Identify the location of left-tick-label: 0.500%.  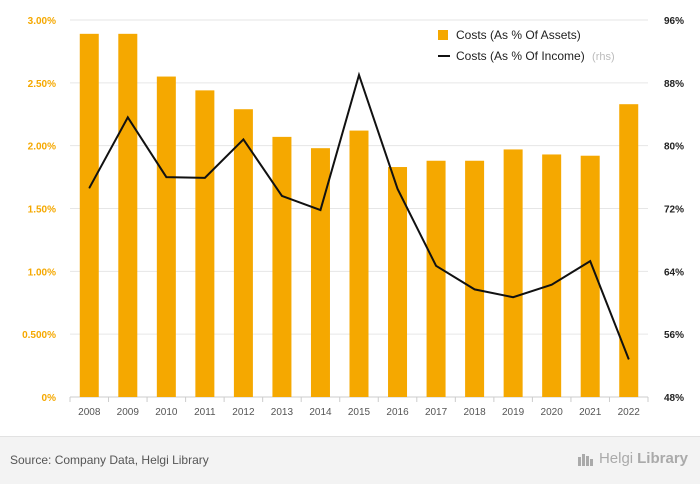
(39, 335).